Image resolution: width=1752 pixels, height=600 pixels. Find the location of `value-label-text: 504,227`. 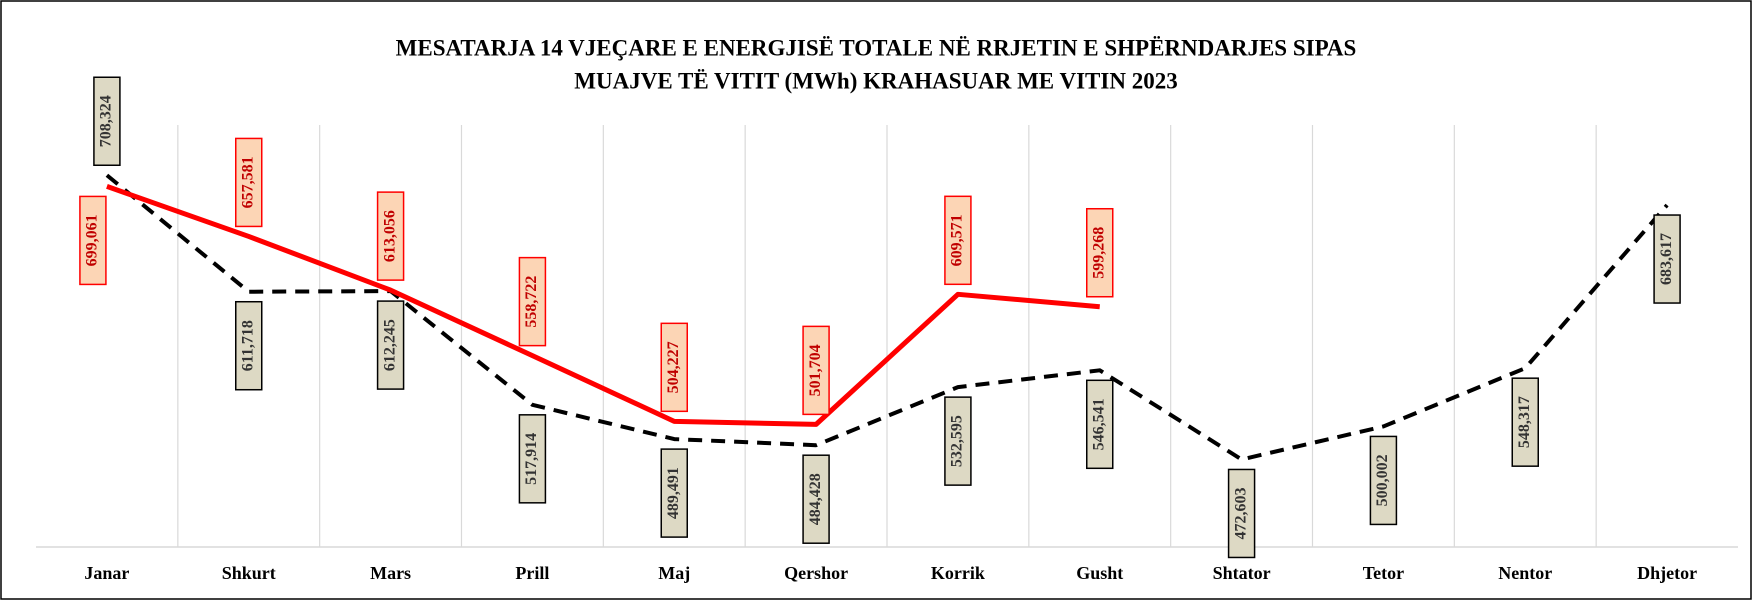

value-label-text: 504,227 is located at coordinates (673, 367).